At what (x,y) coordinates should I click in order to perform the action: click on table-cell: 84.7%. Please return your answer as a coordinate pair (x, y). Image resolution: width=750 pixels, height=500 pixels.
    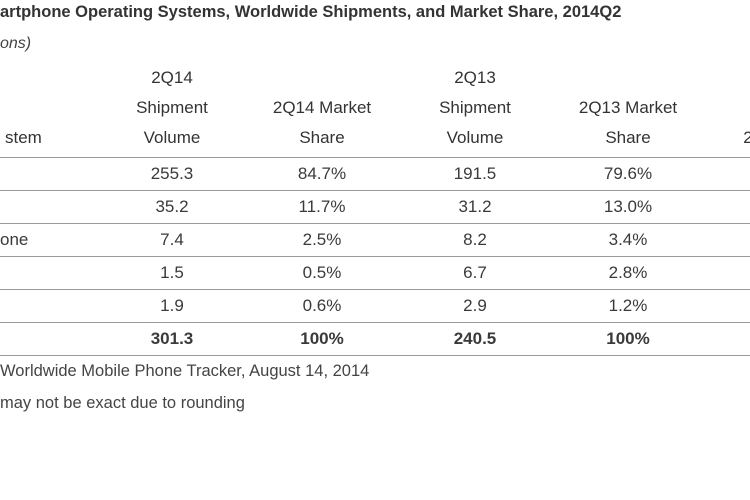
    Looking at the image, I should click on (322, 173).